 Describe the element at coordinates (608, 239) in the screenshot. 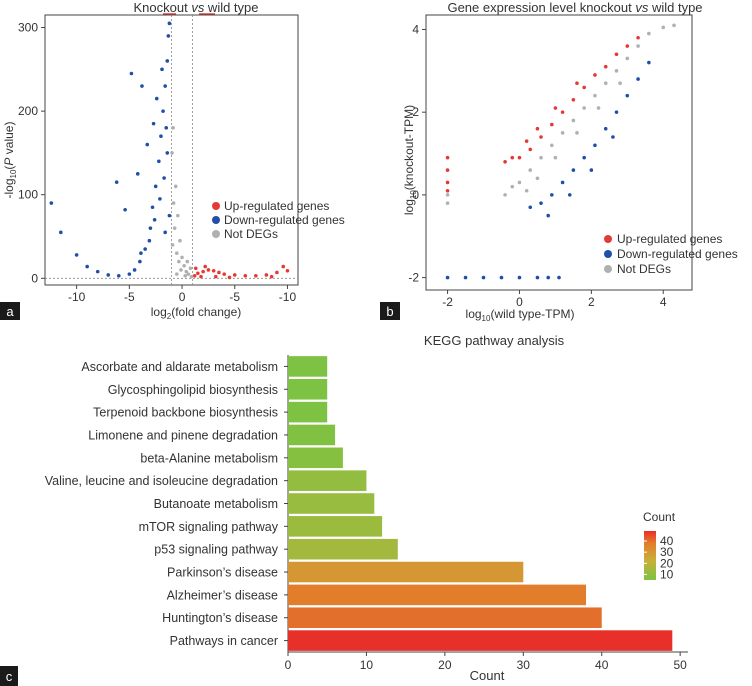

I see `legend-swatch-up-b` at that location.